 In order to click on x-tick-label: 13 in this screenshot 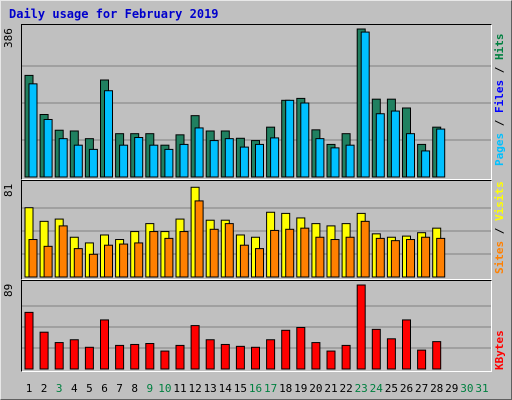, I will do `click(210, 388)`.